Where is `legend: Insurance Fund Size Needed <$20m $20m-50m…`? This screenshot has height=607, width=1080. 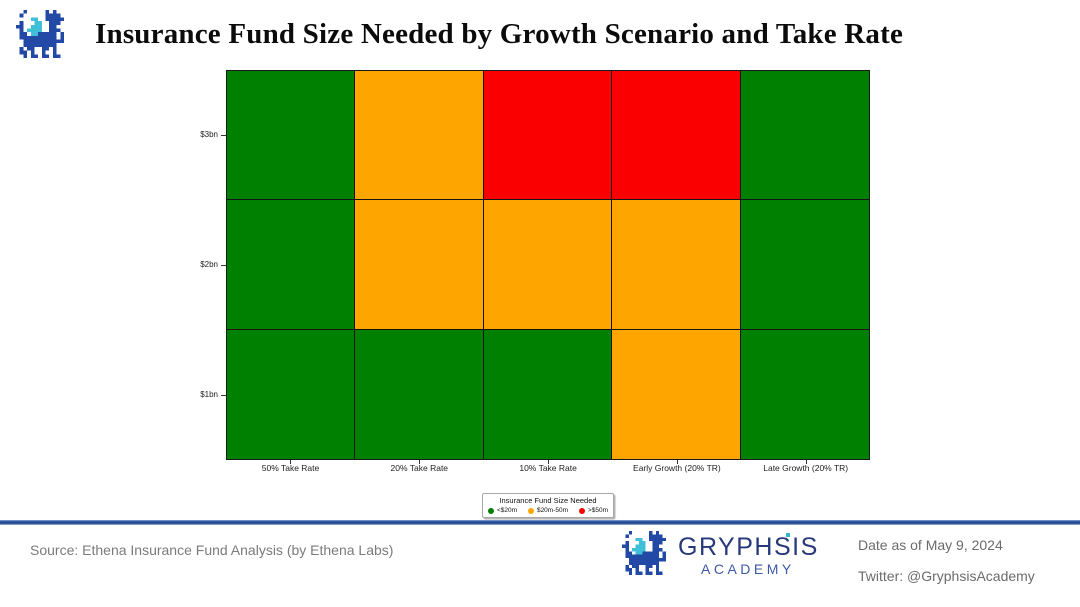 legend: Insurance Fund Size Needed <$20m $20m-50m… is located at coordinates (548, 505).